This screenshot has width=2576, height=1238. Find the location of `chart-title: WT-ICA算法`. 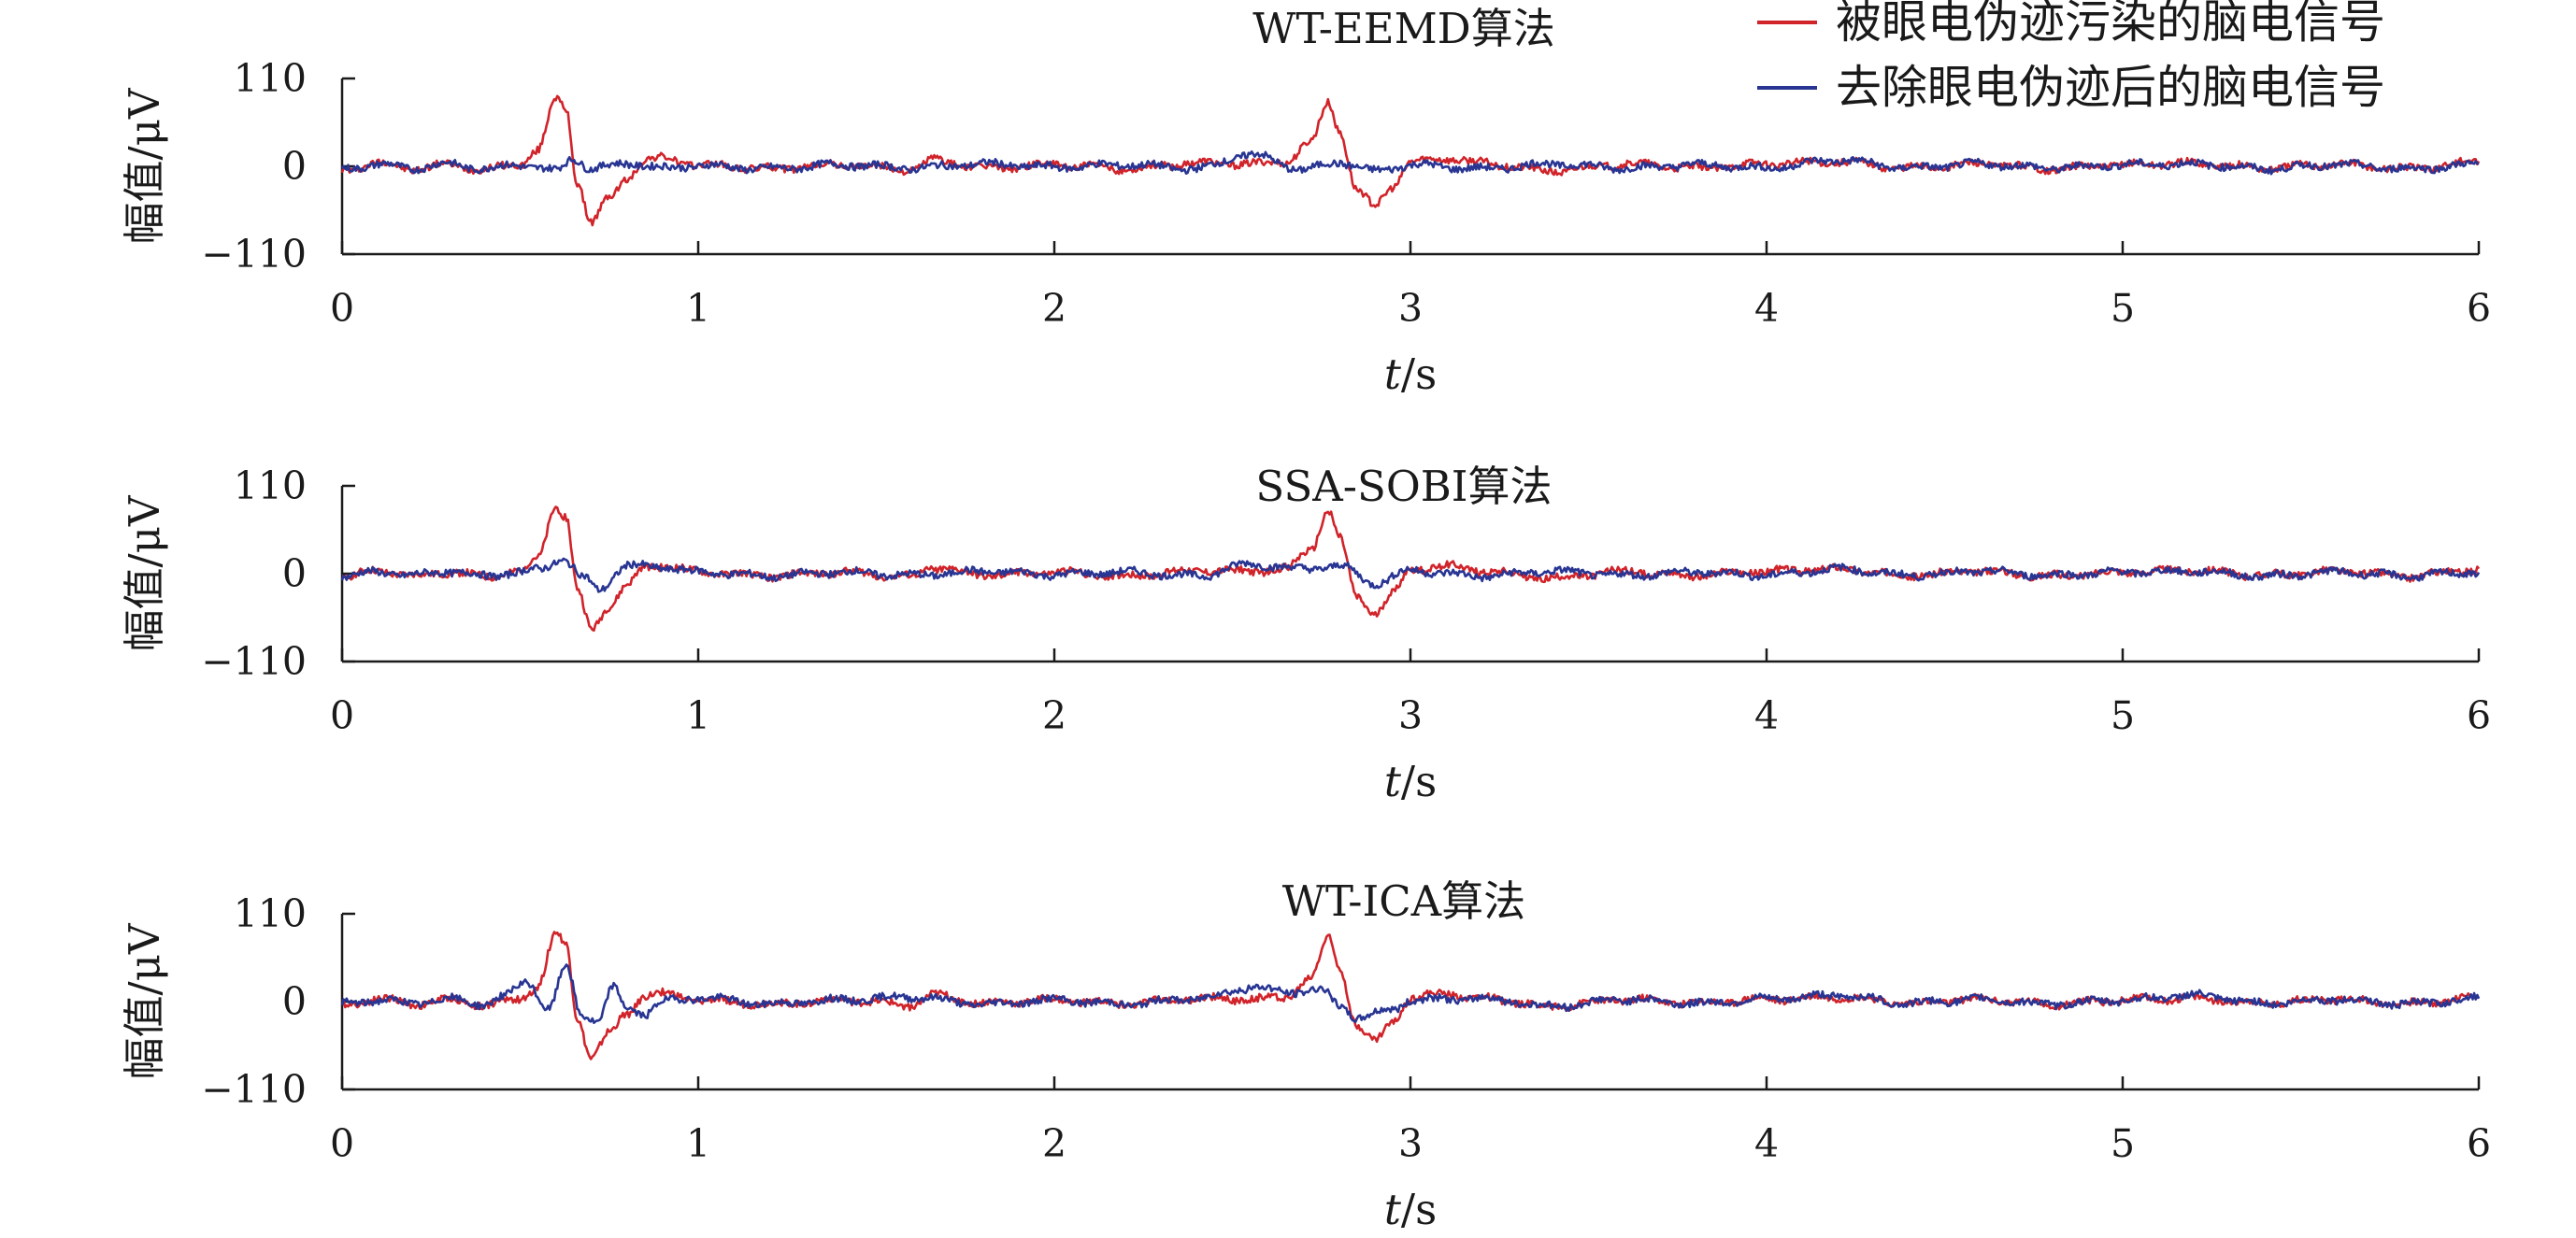

chart-title: WT-ICA算法 is located at coordinates (1403, 901).